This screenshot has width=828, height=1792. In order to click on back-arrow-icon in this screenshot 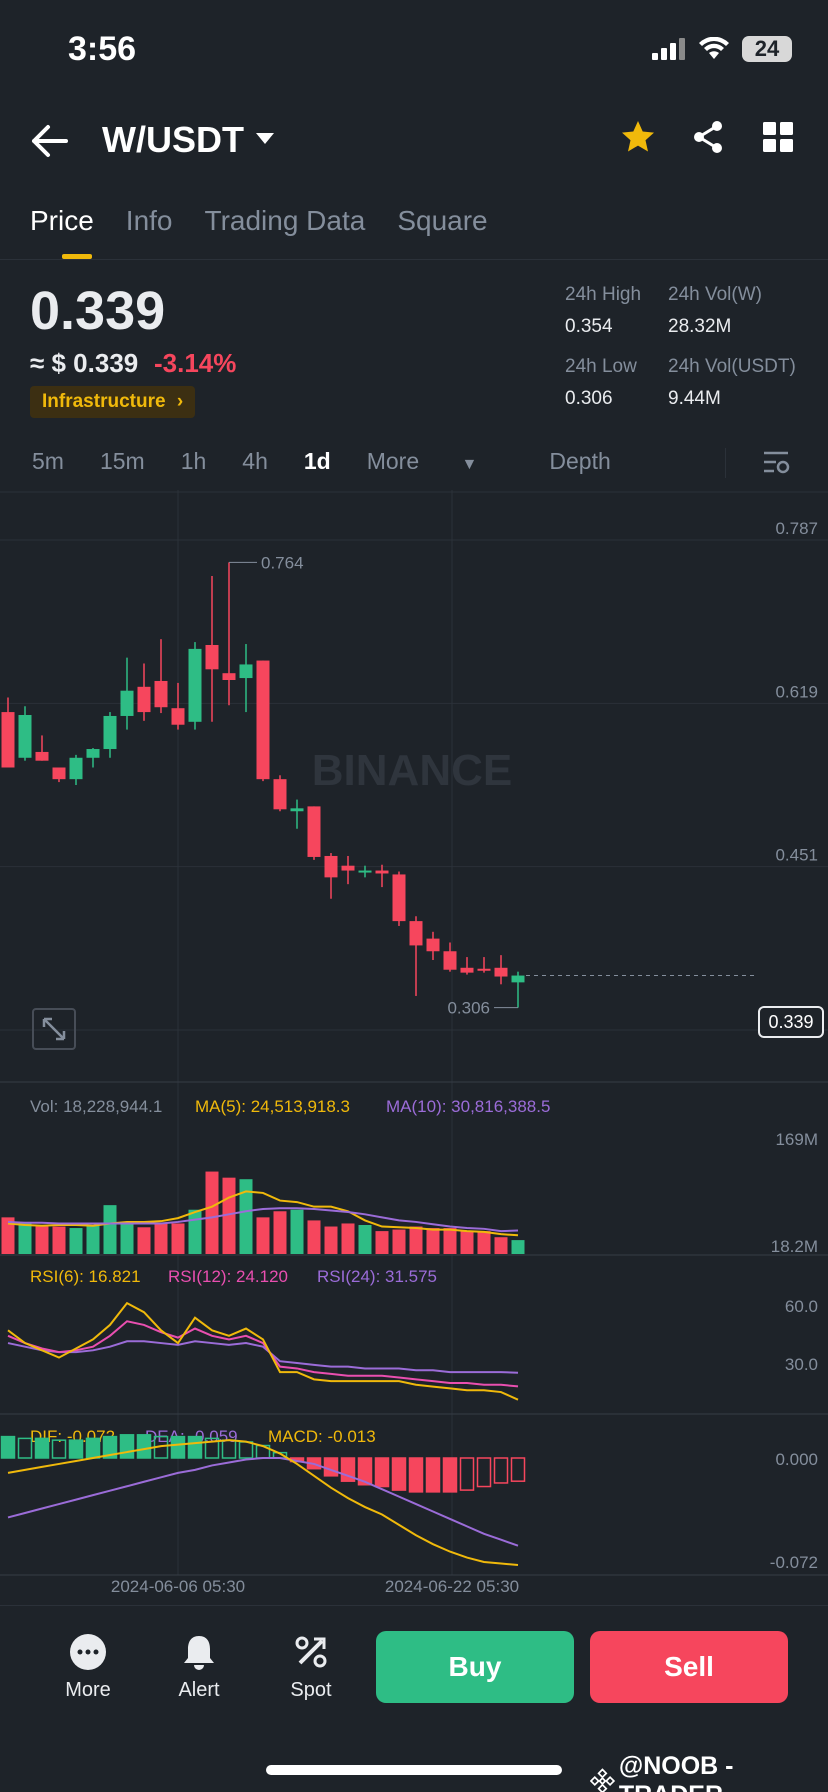, I will do `click(50, 141)`.